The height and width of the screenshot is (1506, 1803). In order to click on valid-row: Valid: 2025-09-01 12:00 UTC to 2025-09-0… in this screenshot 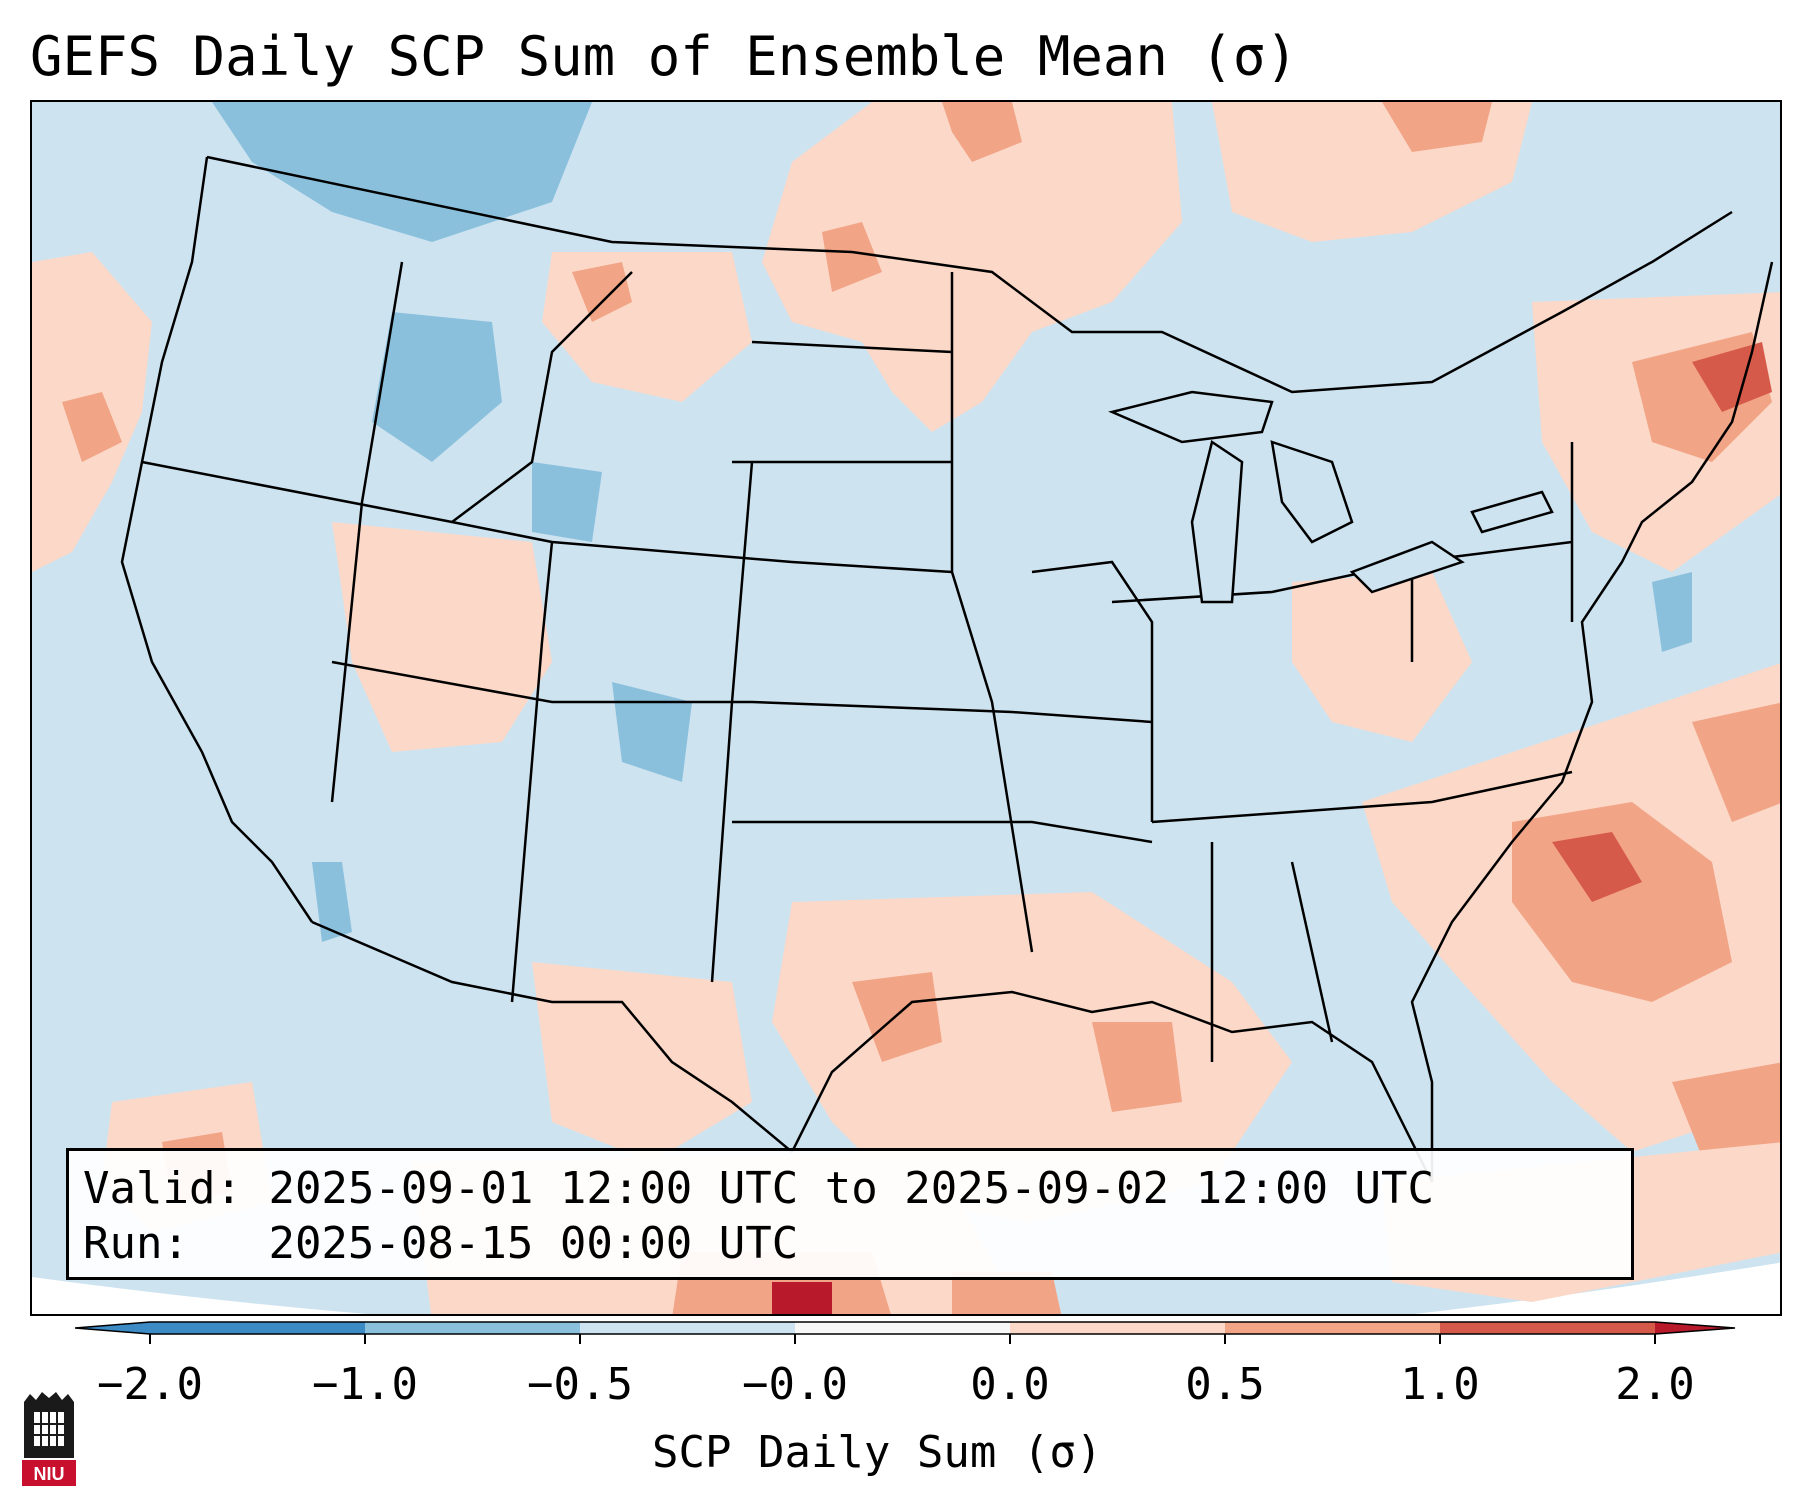, I will do `click(850, 1188)`.